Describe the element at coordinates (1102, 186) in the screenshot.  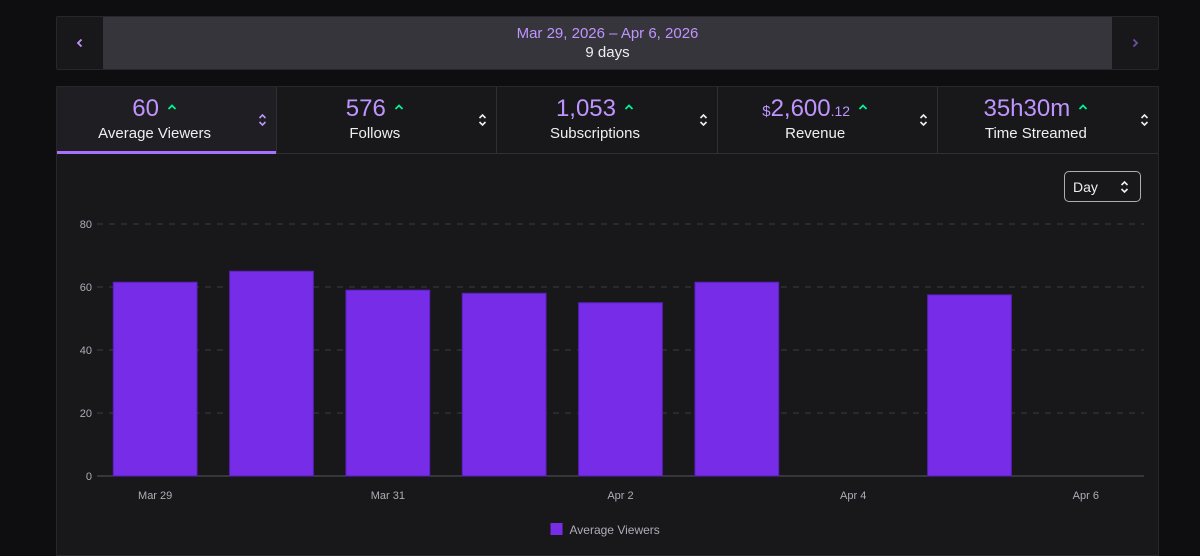
I see `interval-select: Day` at that location.